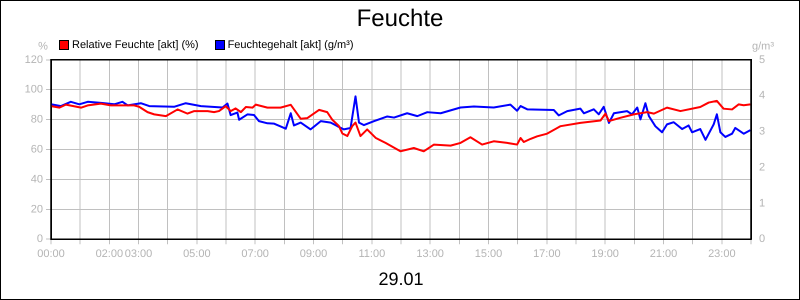  Describe the element at coordinates (762, 132) in the screenshot. I see `y2-tick-label: 3` at that location.